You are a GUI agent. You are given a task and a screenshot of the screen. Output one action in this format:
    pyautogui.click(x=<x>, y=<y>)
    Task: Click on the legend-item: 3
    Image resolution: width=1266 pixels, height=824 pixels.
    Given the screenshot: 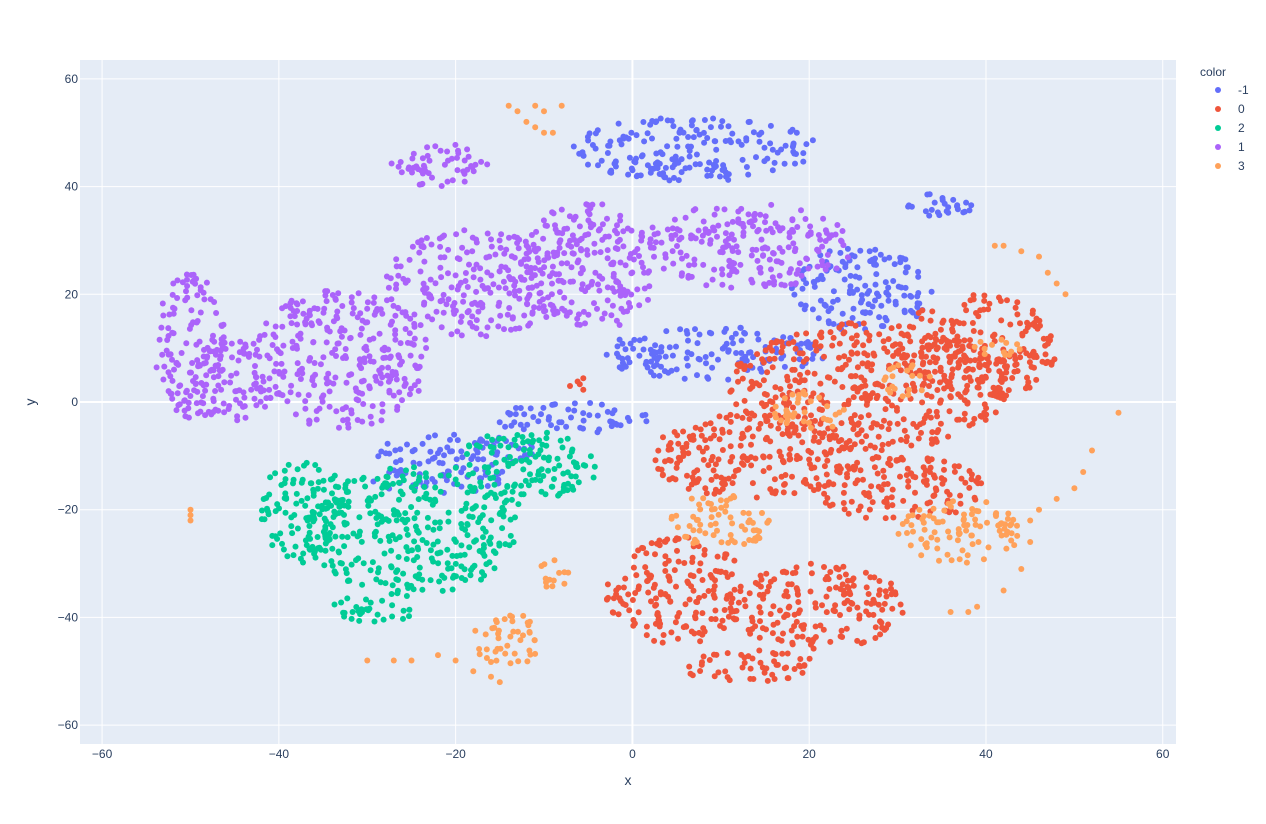 What is the action you would take?
    pyautogui.click(x=1230, y=166)
    